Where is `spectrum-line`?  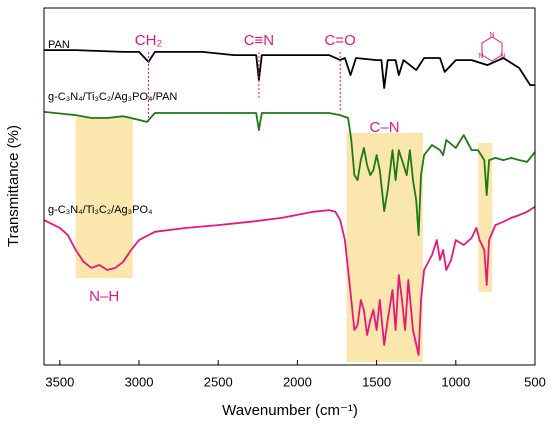
spectrum-line is located at coordinates (289, 69).